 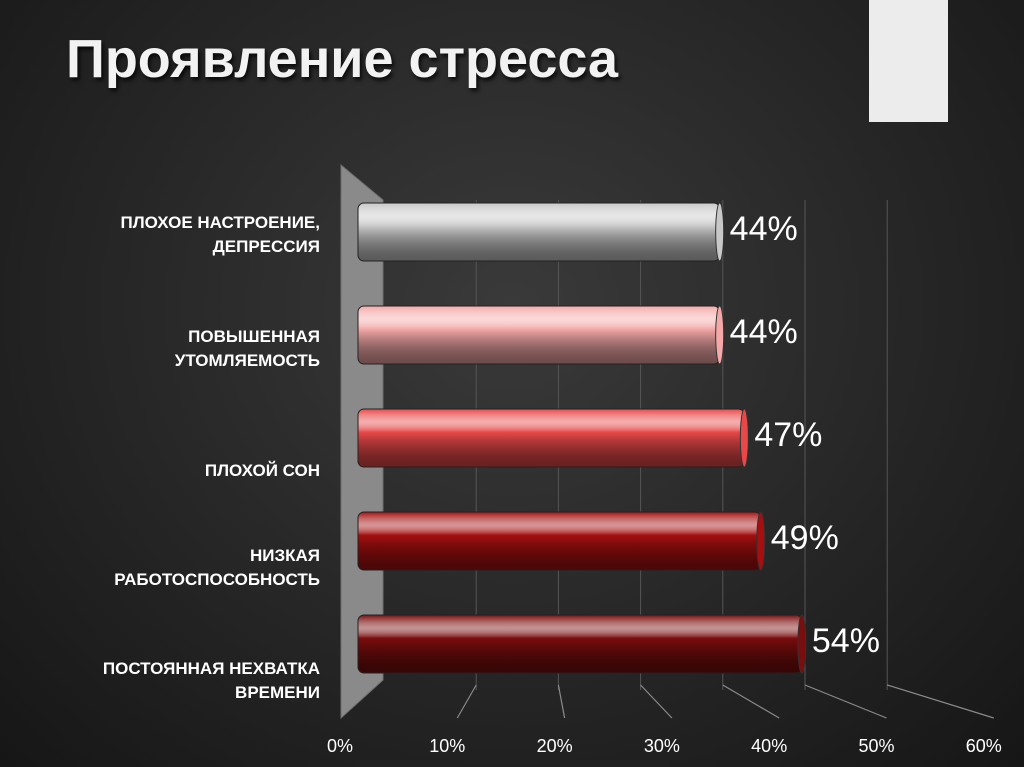 What do you see at coordinates (908, 61) in the screenshot?
I see `decorative-rectangle` at bounding box center [908, 61].